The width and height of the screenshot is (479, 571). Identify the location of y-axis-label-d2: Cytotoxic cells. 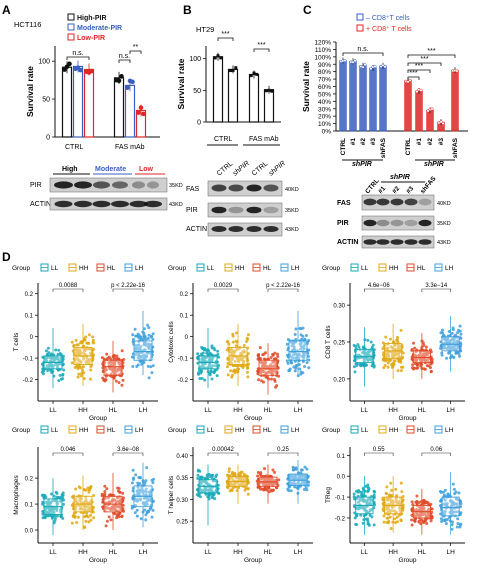
(171, 341).